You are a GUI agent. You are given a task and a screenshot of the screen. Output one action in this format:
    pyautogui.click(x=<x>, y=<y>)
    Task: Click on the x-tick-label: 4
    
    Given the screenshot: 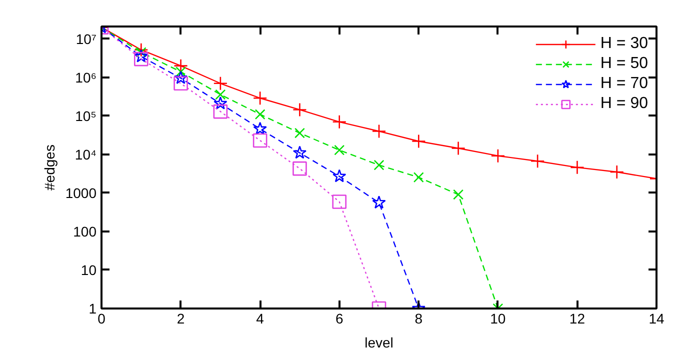 What is the action you would take?
    pyautogui.click(x=260, y=318)
    